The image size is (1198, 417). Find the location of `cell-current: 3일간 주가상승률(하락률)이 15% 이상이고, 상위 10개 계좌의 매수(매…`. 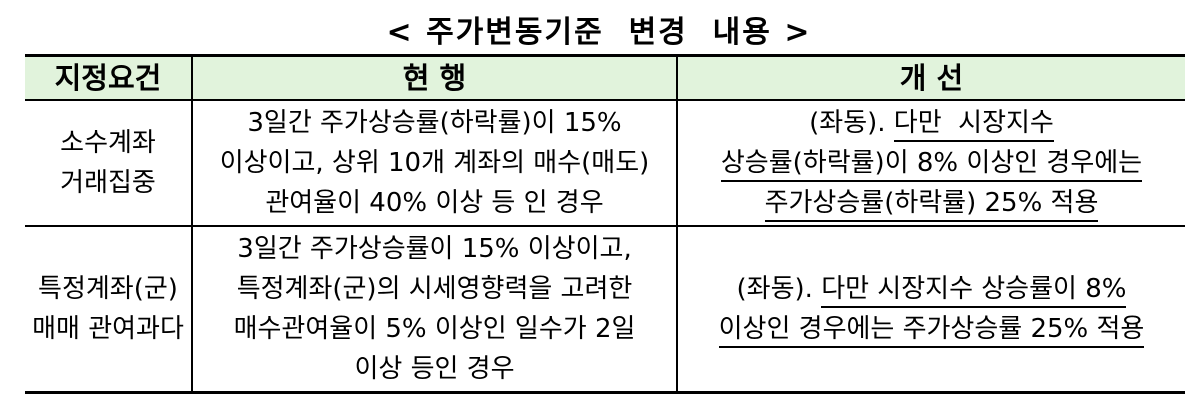

cell-current: 3일간 주가상승률(하락률)이 15% 이상이고, 상위 10개 계좌의 매수(매… is located at coordinates (434, 163).